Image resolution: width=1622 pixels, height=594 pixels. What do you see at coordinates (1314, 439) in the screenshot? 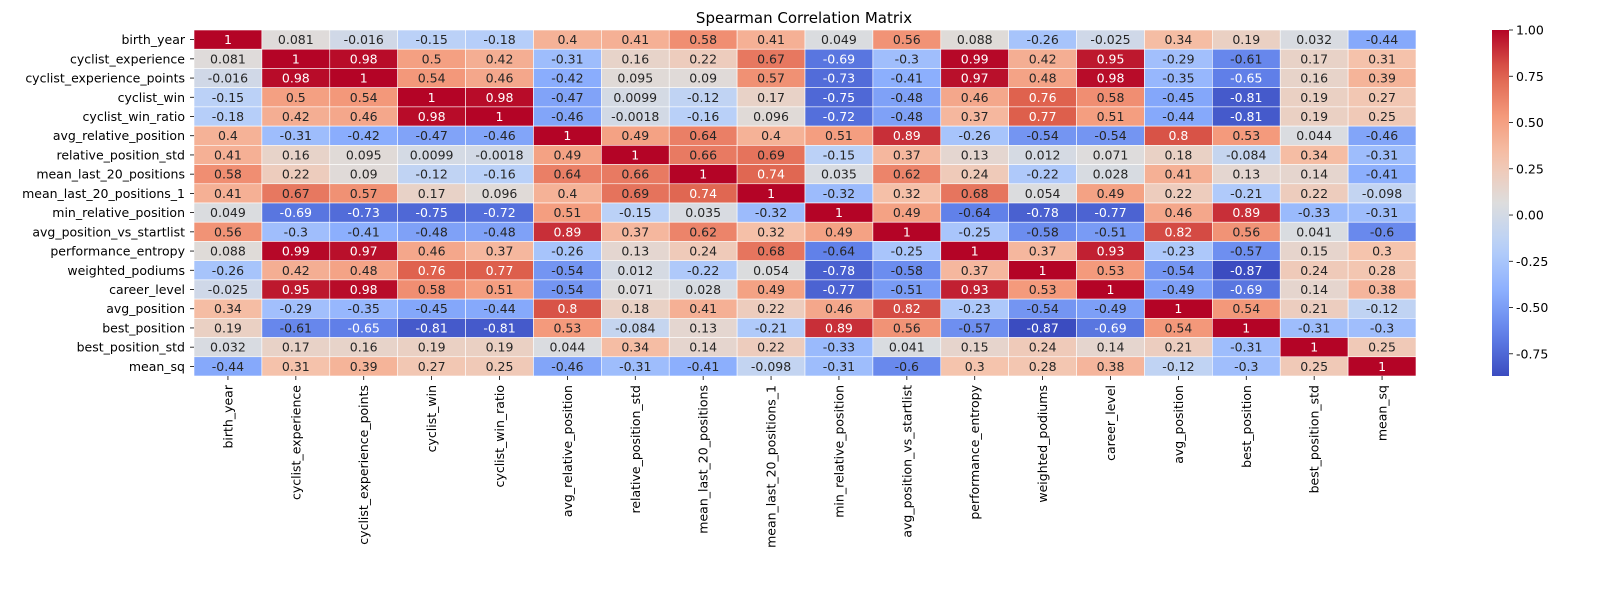
I see `x-tick-label: best_position_std` at bounding box center [1314, 439].